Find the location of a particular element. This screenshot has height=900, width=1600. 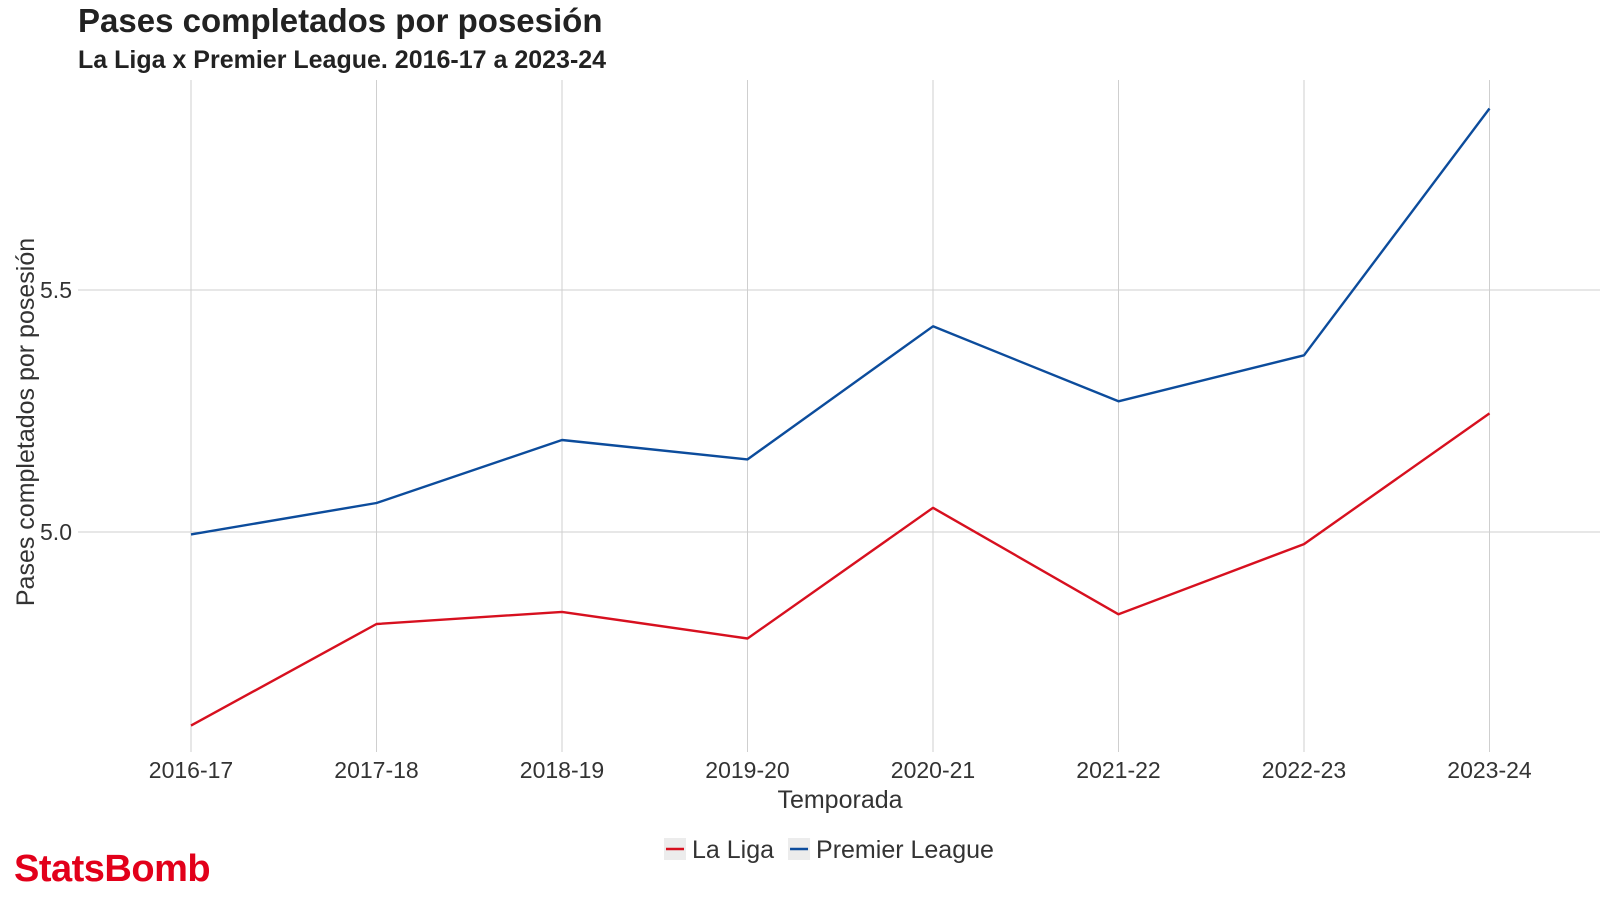

x-tick-label: 2019-20 is located at coordinates (747, 770).